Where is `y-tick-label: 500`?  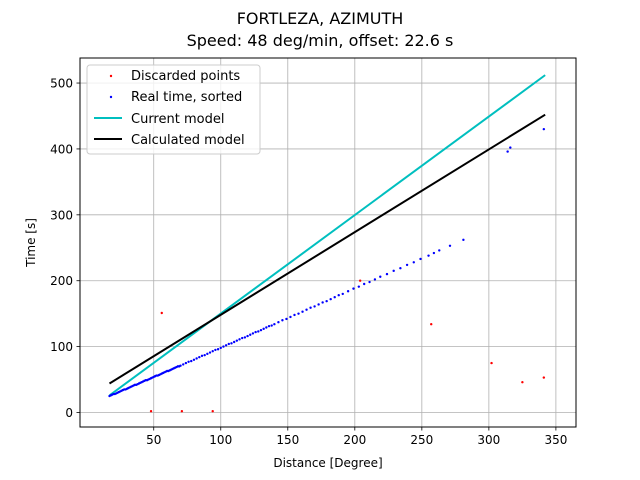 y-tick-label: 500 is located at coordinates (61, 84).